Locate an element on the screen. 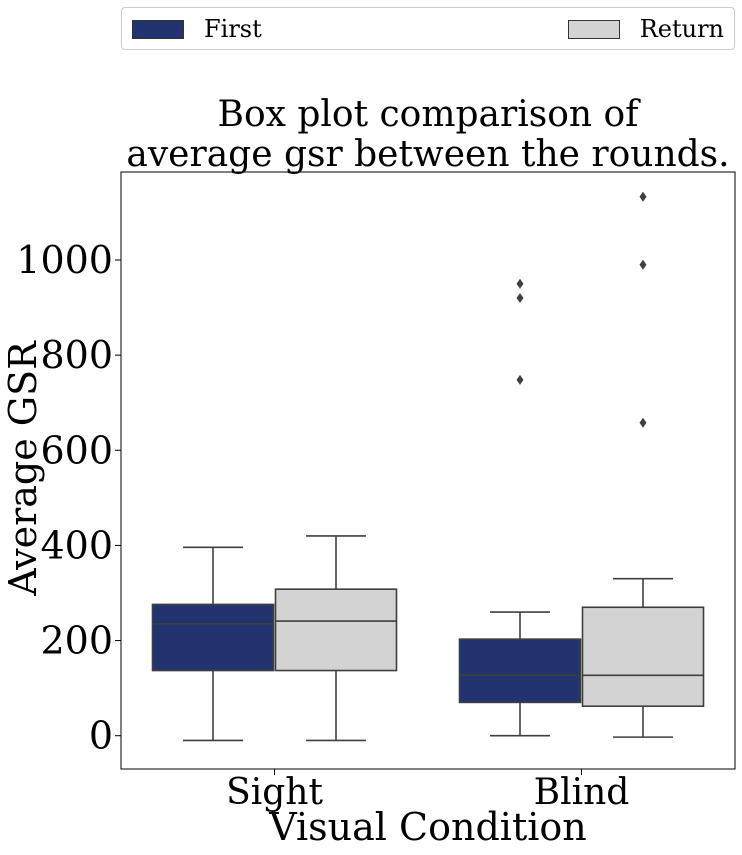  legend-item-return: Return is located at coordinates (645, 29).